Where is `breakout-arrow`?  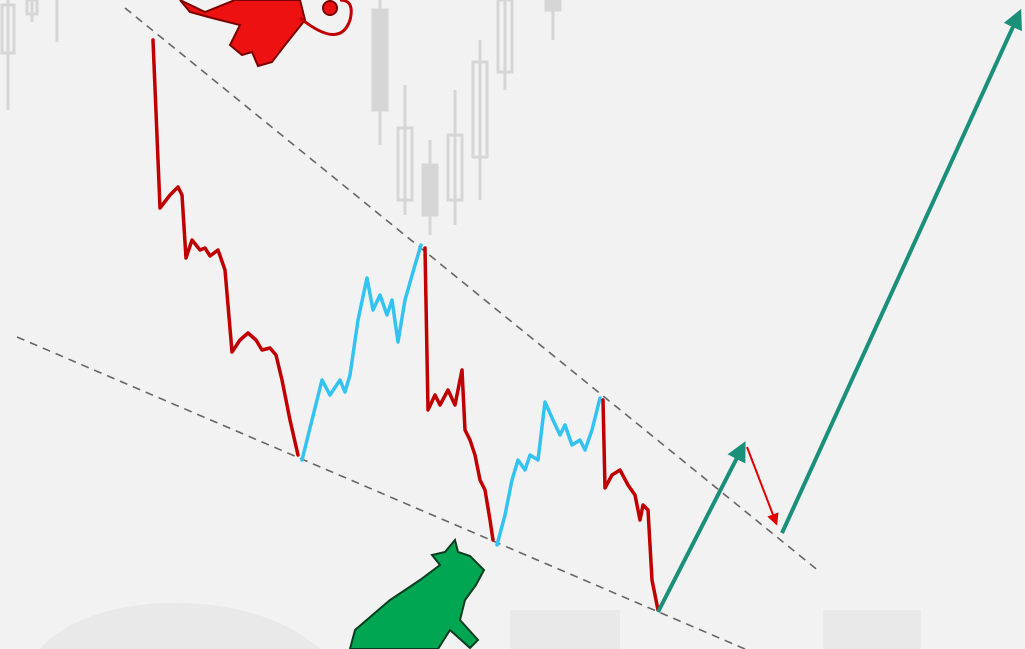
breakout-arrow is located at coordinates (701, 527).